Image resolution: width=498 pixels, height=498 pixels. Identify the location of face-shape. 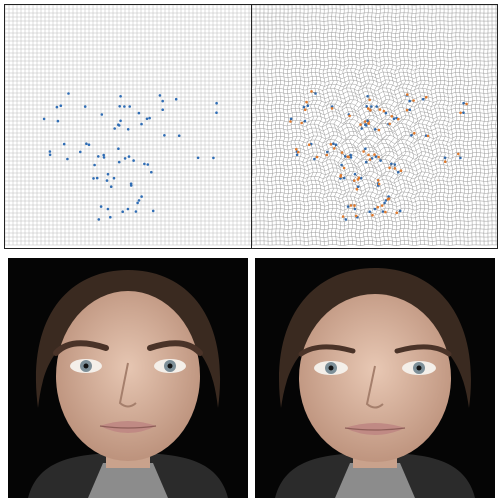
(128, 376).